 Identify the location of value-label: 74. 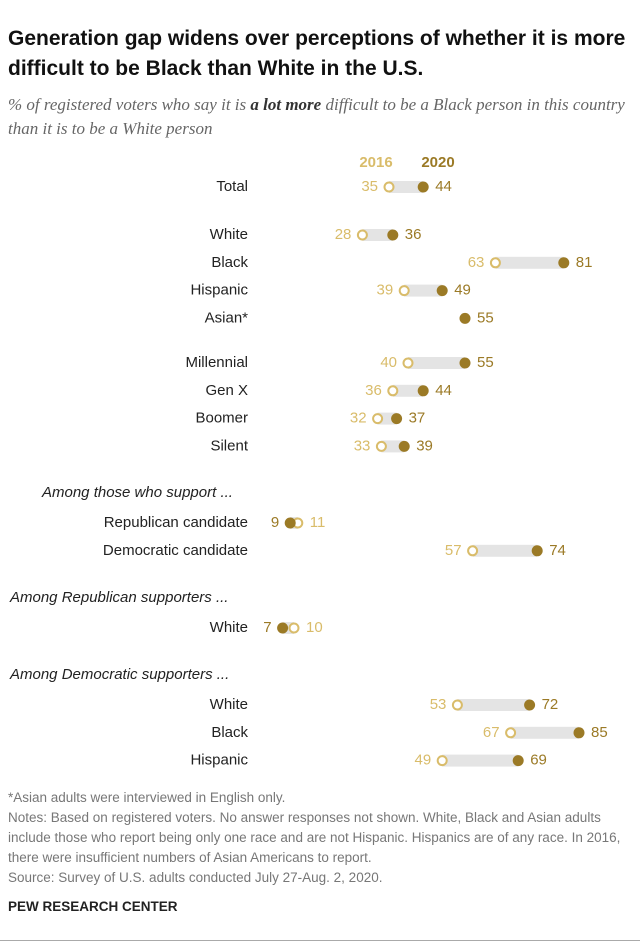
(557, 550).